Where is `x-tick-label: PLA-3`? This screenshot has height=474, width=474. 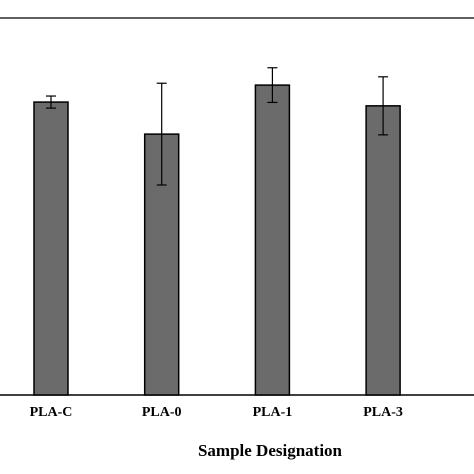 x-tick-label: PLA-3 is located at coordinates (383, 412).